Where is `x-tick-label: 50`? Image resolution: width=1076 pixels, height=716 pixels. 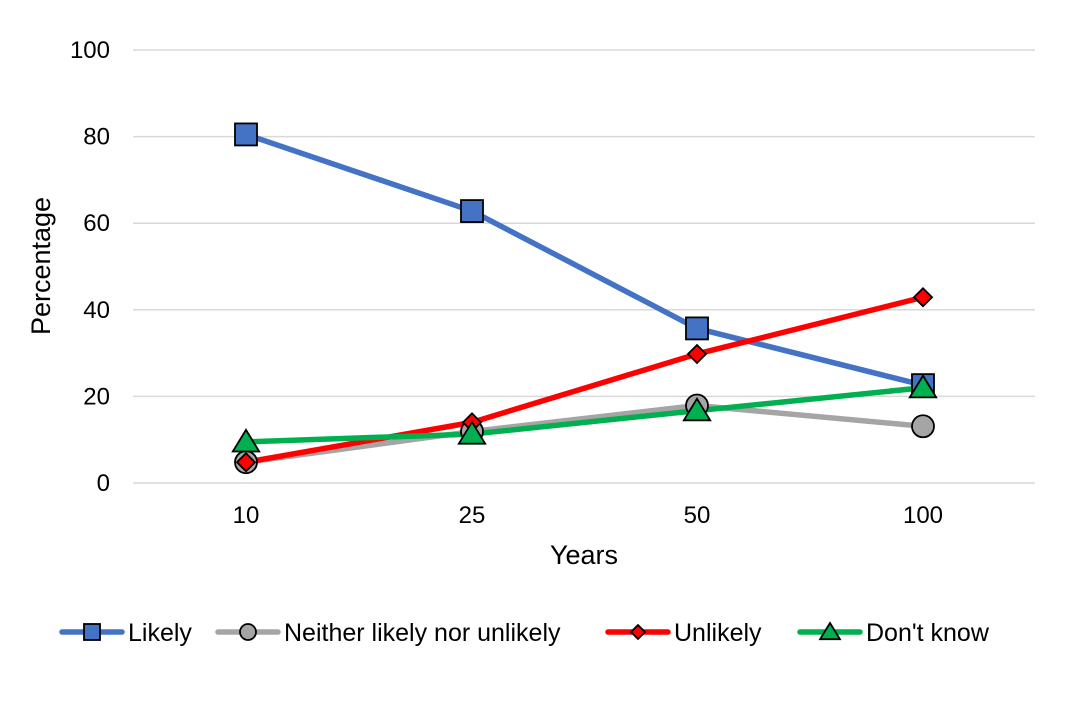 x-tick-label: 50 is located at coordinates (697, 515).